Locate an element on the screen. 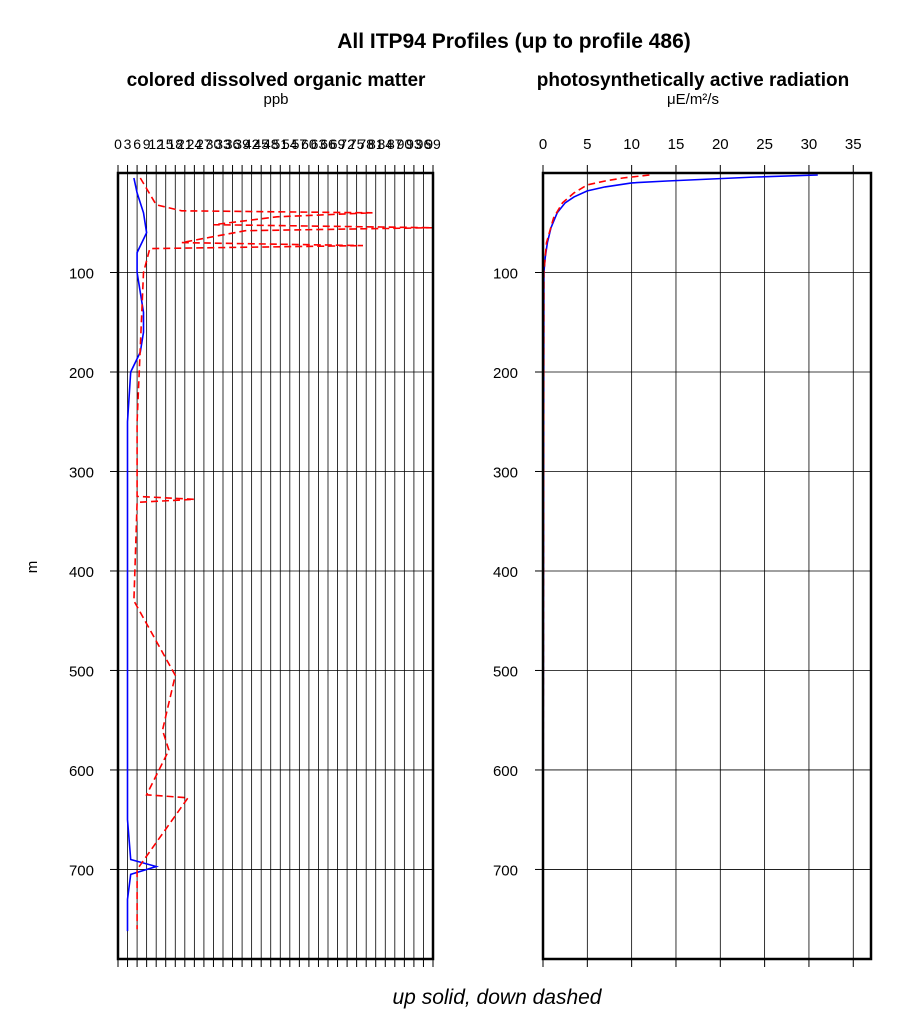 The width and height of the screenshot is (898, 1024). p0-xtick-label-36: 36 is located at coordinates (233, 144).